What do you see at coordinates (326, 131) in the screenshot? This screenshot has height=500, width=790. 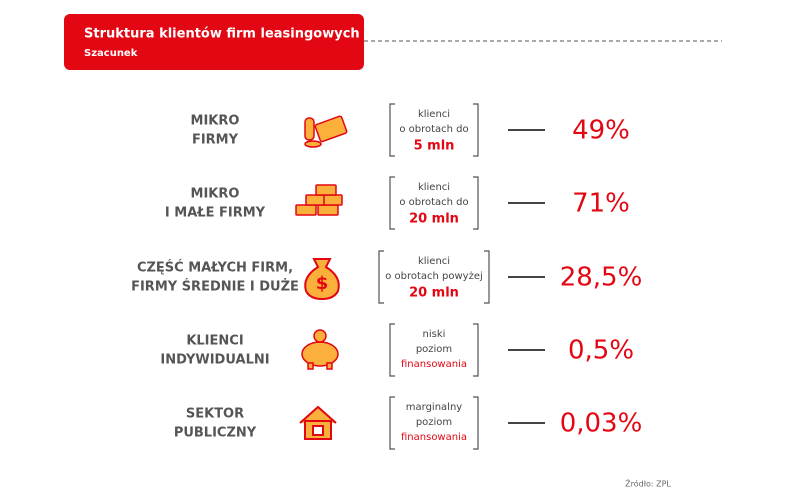 I see `coins-icon` at bounding box center [326, 131].